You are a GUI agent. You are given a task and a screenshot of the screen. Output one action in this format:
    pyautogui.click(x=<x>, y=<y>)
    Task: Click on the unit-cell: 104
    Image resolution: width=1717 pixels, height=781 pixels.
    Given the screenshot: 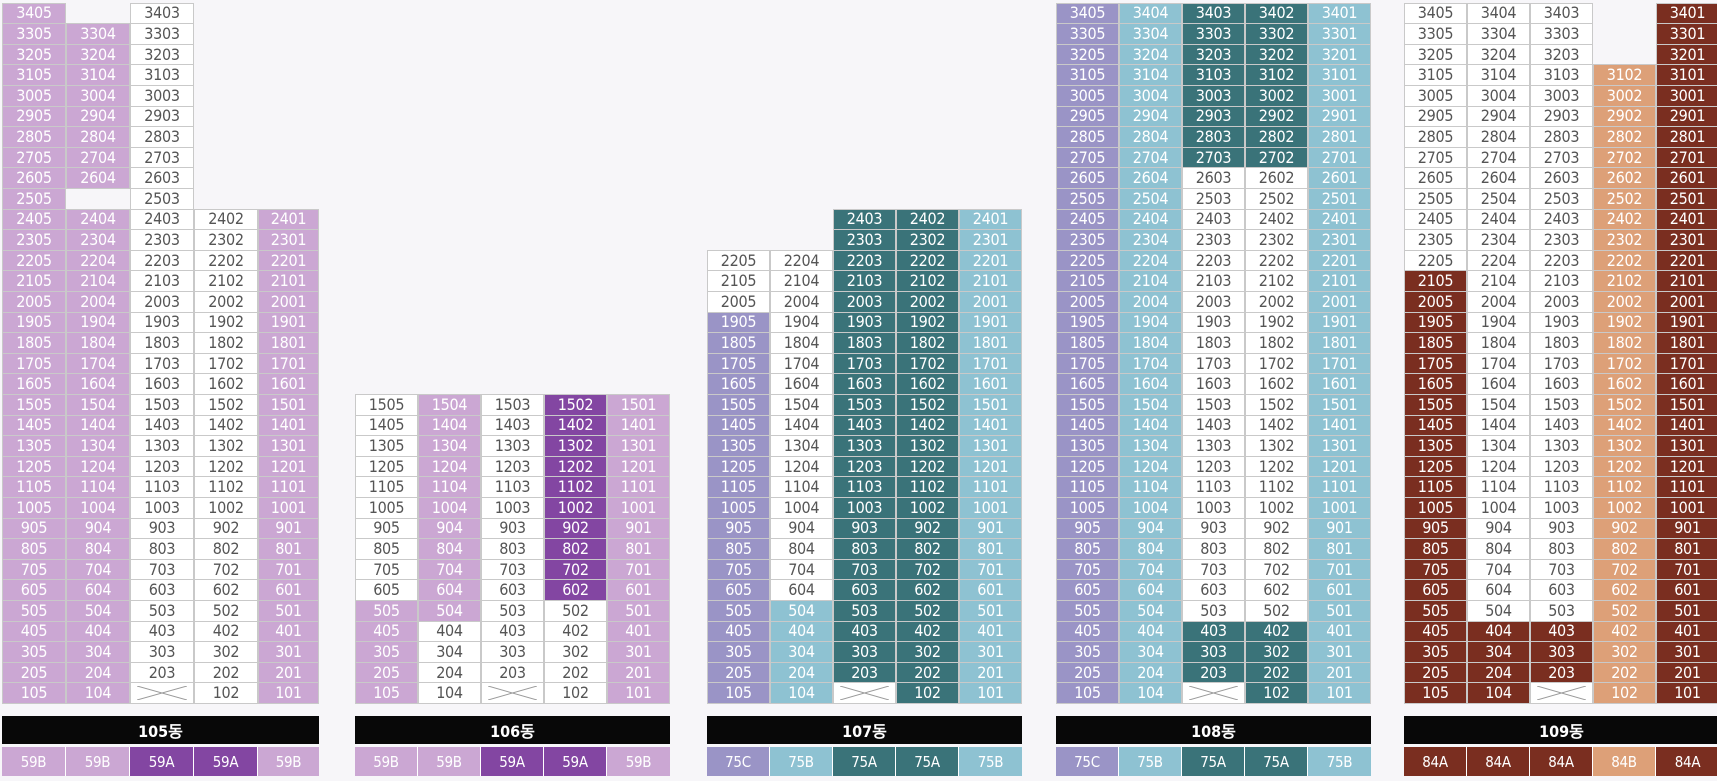 What is the action you would take?
    pyautogui.click(x=1150, y=693)
    